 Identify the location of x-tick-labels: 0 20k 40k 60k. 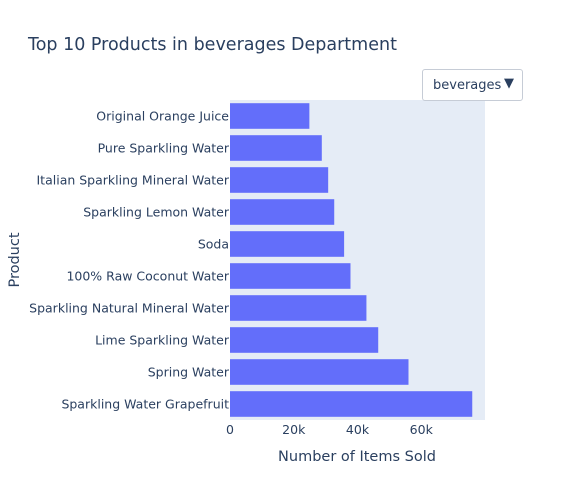
(330, 429).